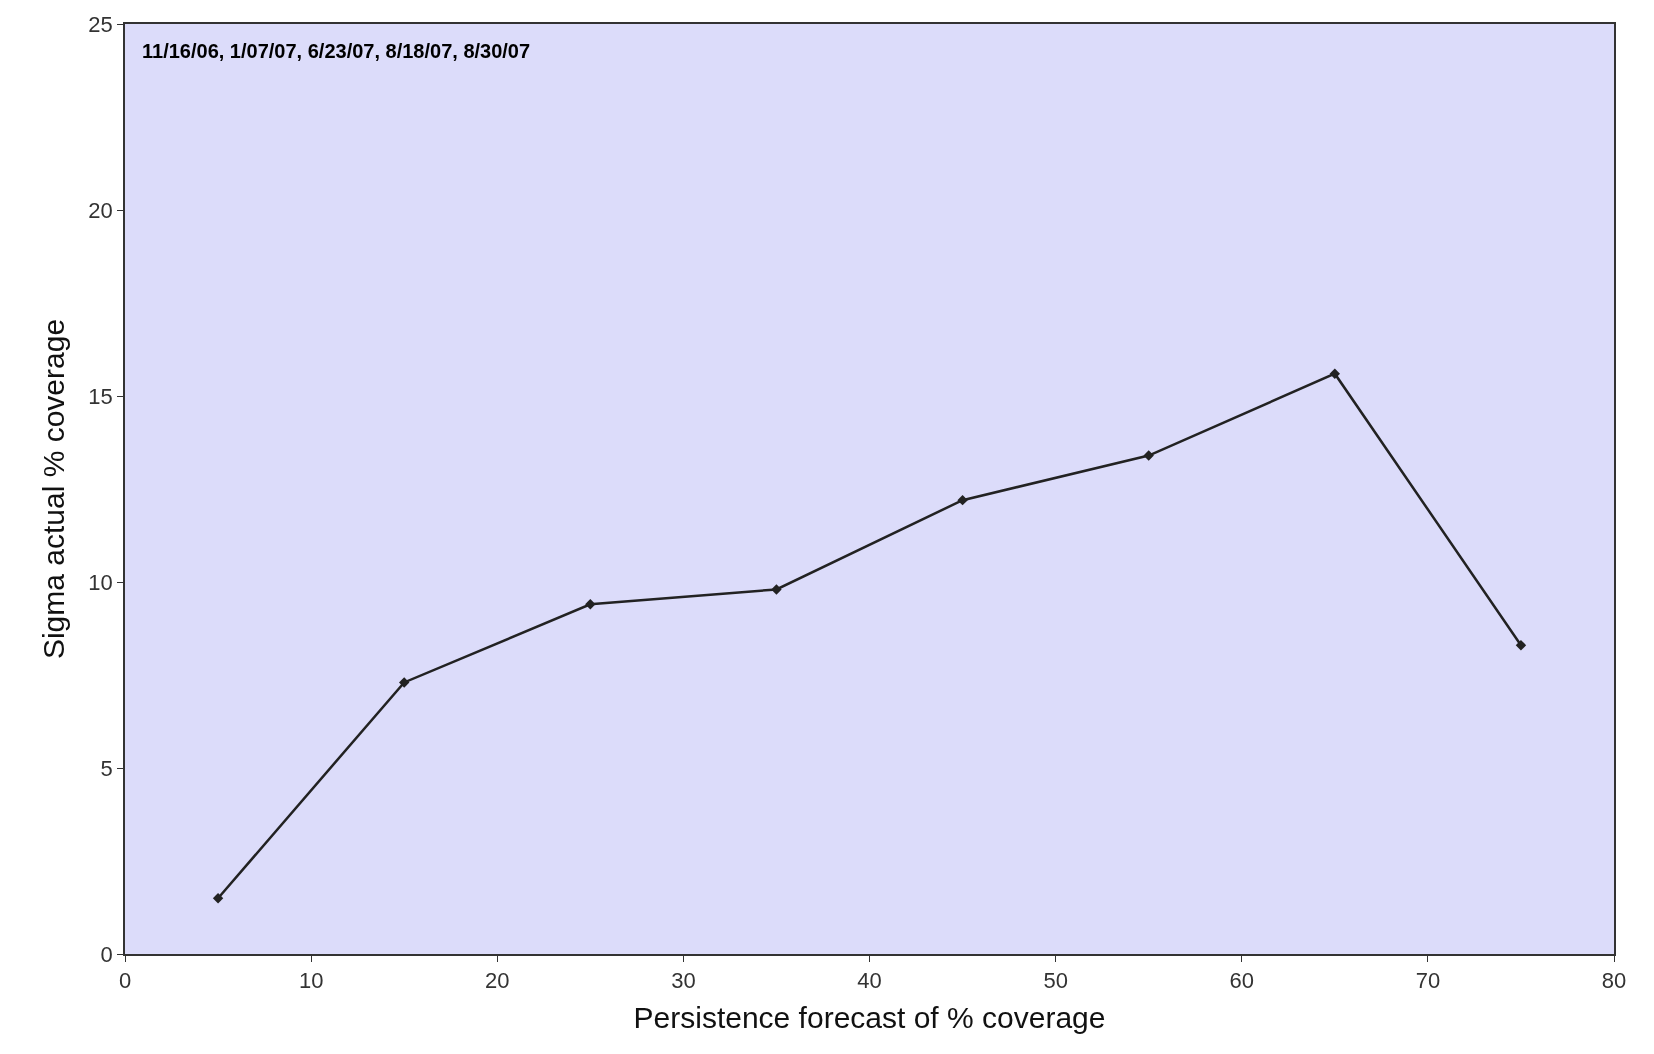  What do you see at coordinates (1241, 981) in the screenshot?
I see `x-tick-label: 60` at bounding box center [1241, 981].